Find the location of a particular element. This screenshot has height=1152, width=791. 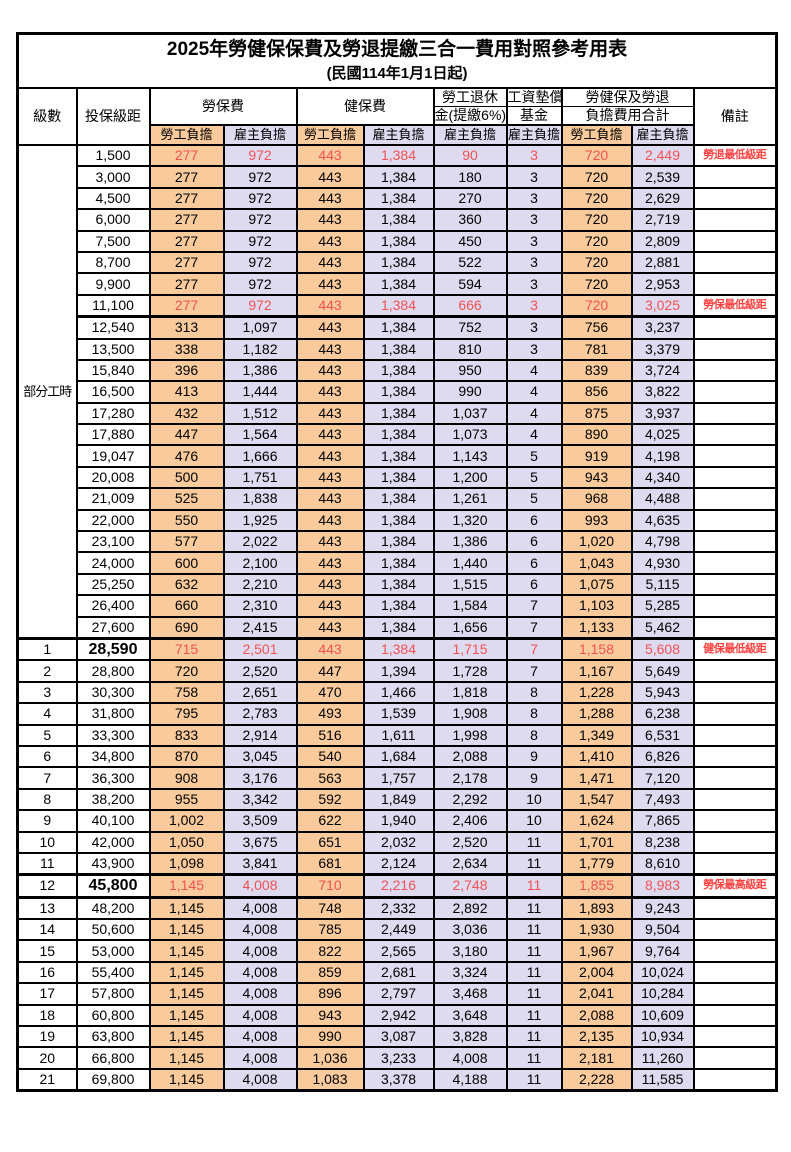

cell-labor-employee: 908 is located at coordinates (186, 778).